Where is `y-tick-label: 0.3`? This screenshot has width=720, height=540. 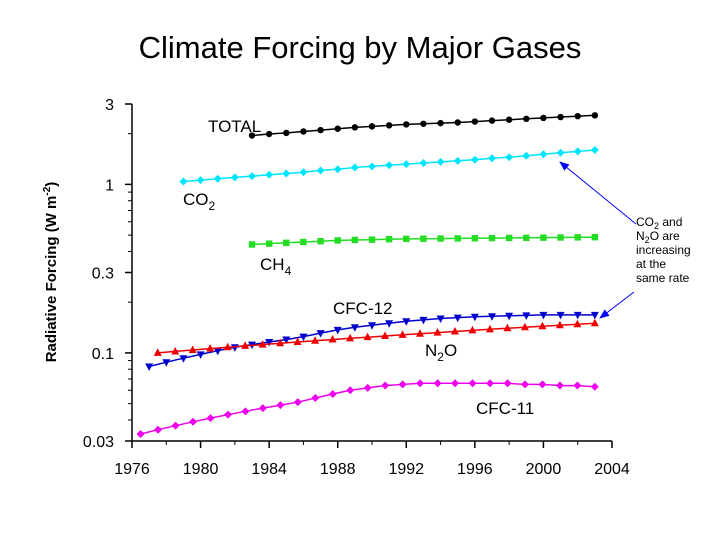
y-tick-label: 0.3 is located at coordinates (103, 274).